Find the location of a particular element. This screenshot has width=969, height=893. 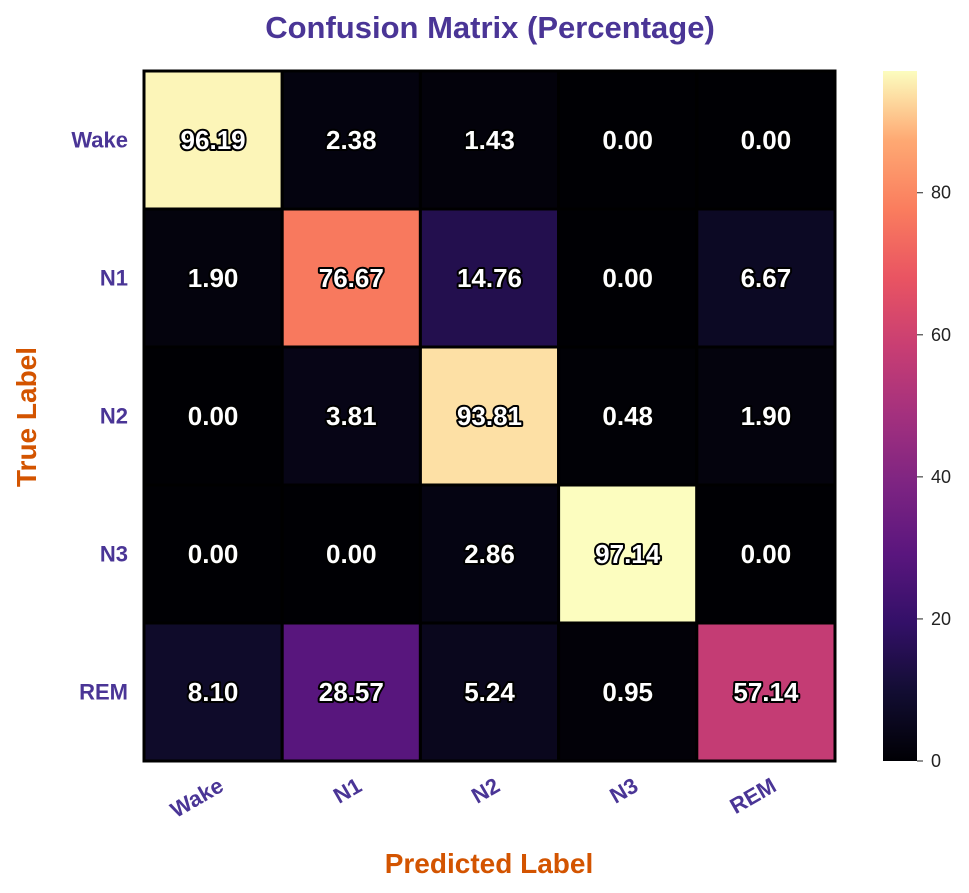

x-tick-label: N2 is located at coordinates (485, 791).